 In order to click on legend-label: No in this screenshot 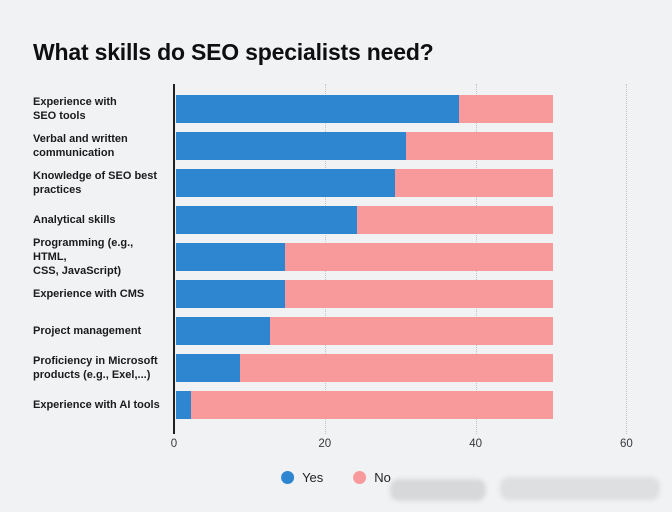, I will do `click(382, 477)`.